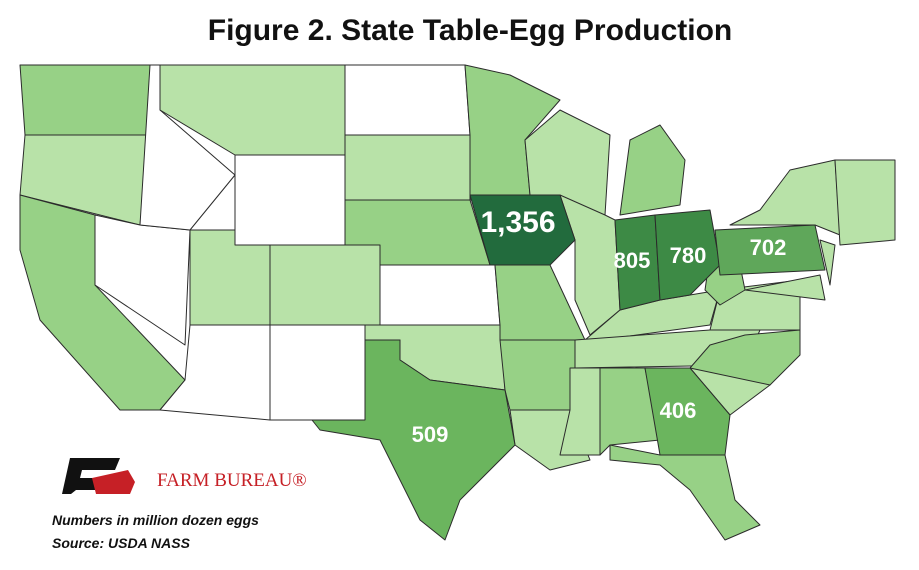 Image resolution: width=919 pixels, height=570 pixels. What do you see at coordinates (113, 482) in the screenshot?
I see `logo-mark` at bounding box center [113, 482].